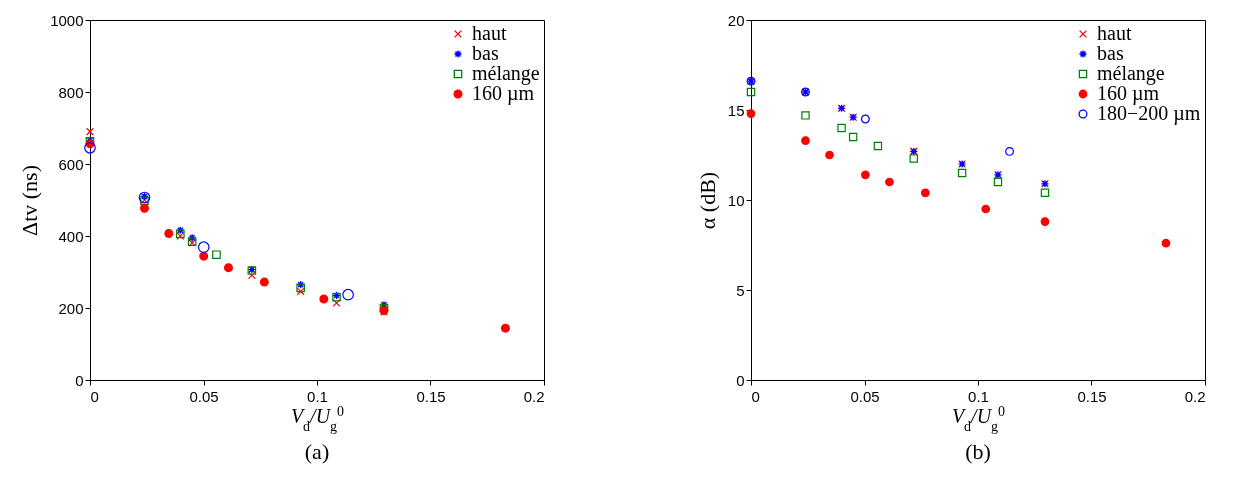 This screenshot has height=487, width=1251. Describe the element at coordinates (71, 308) in the screenshot. I see `y-tick-label: 200` at that location.